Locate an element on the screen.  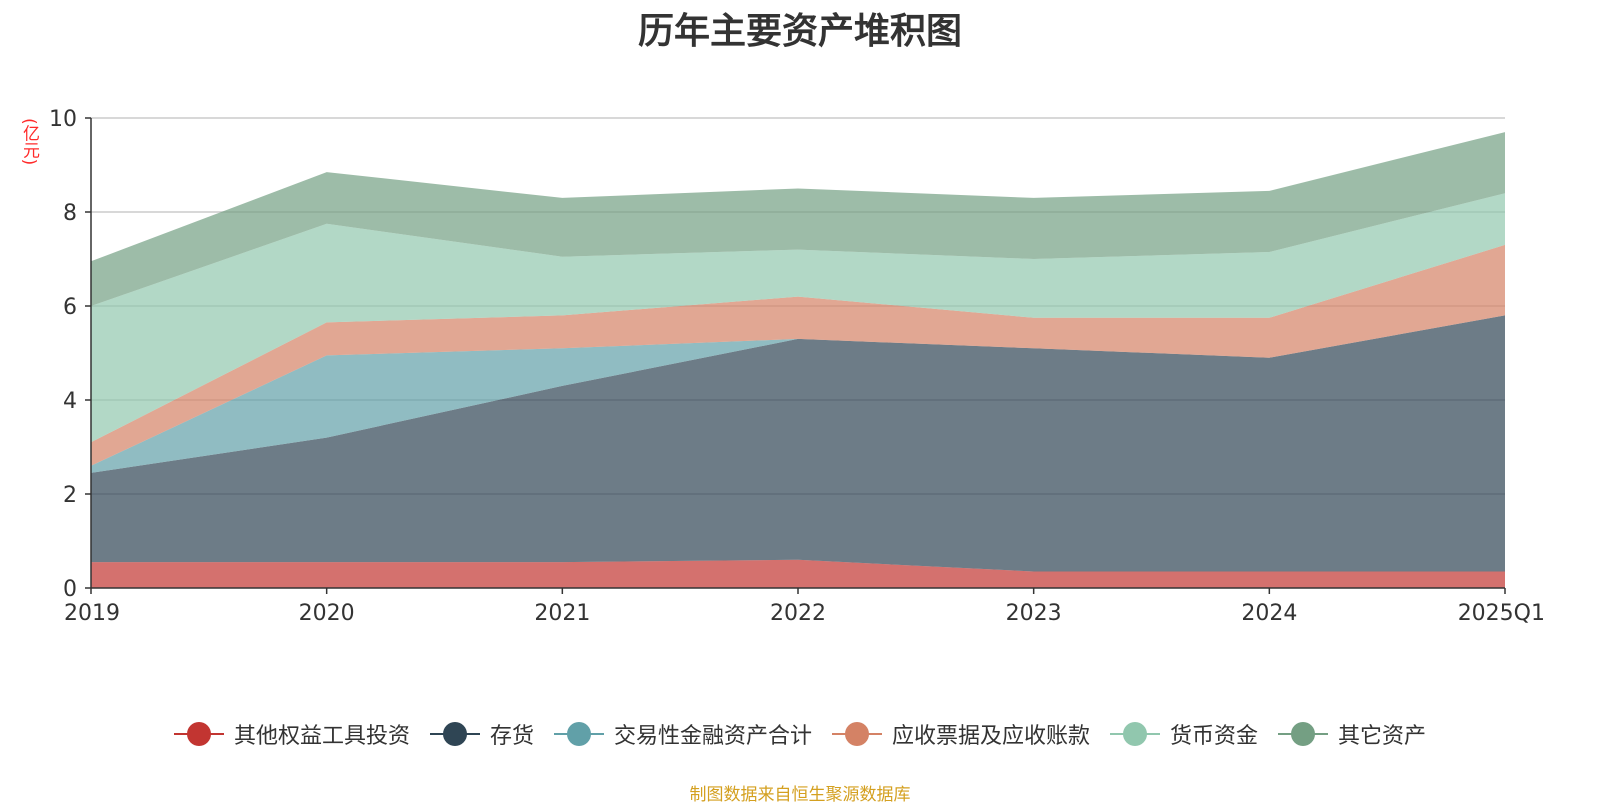
y-tick-label: 4 is located at coordinates (70, 401).